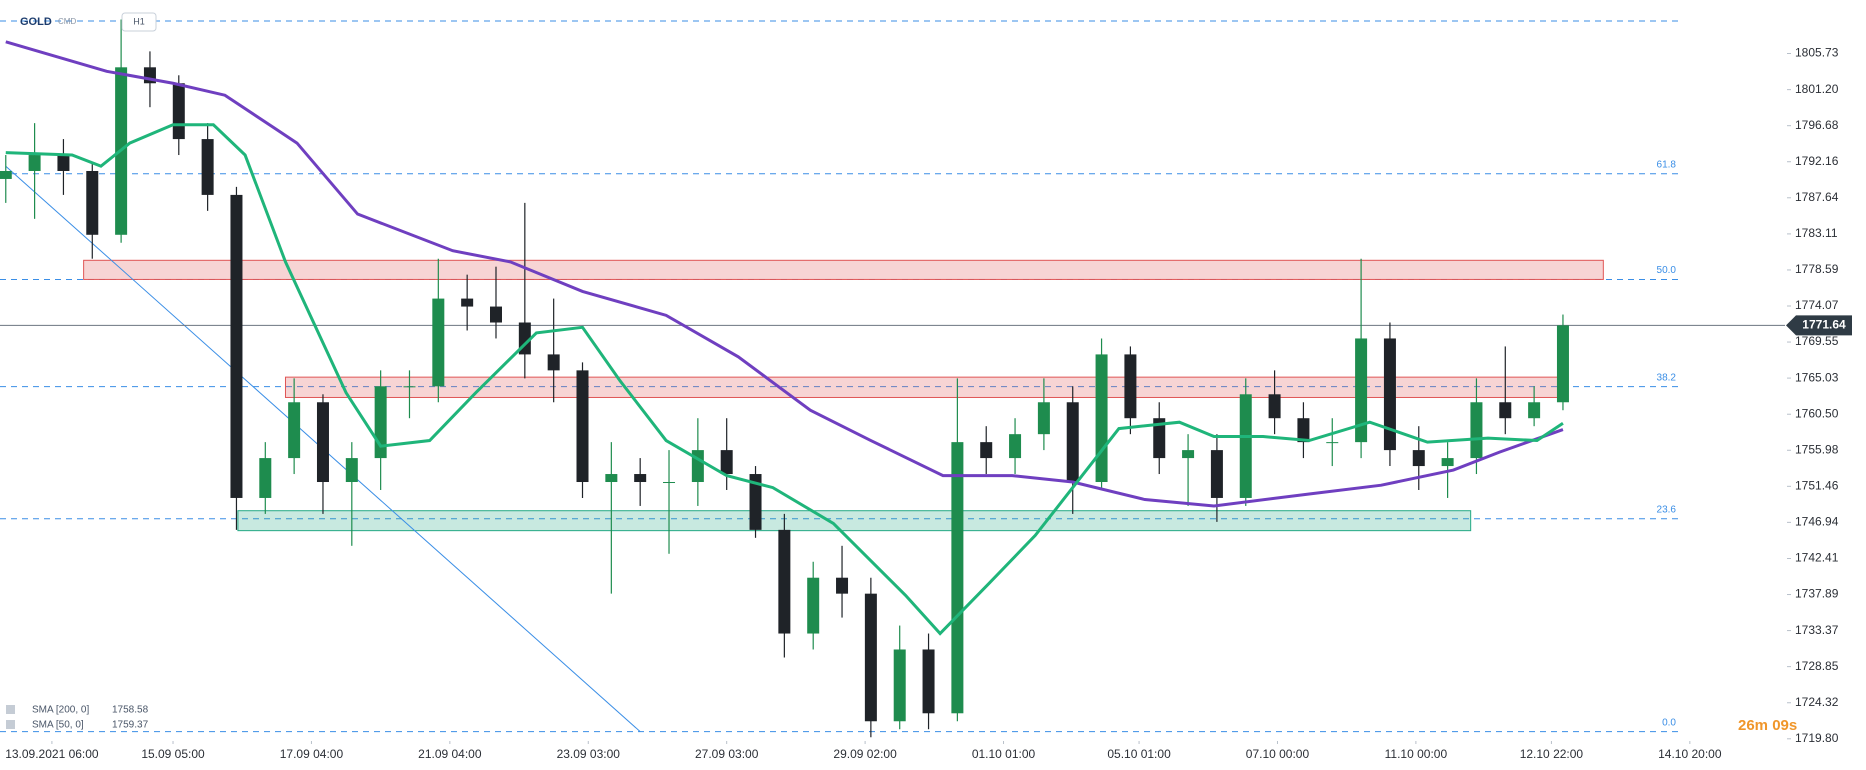  Describe the element at coordinates (1817, 738) in the screenshot. I see `y-tick-label: 1719.80` at that location.